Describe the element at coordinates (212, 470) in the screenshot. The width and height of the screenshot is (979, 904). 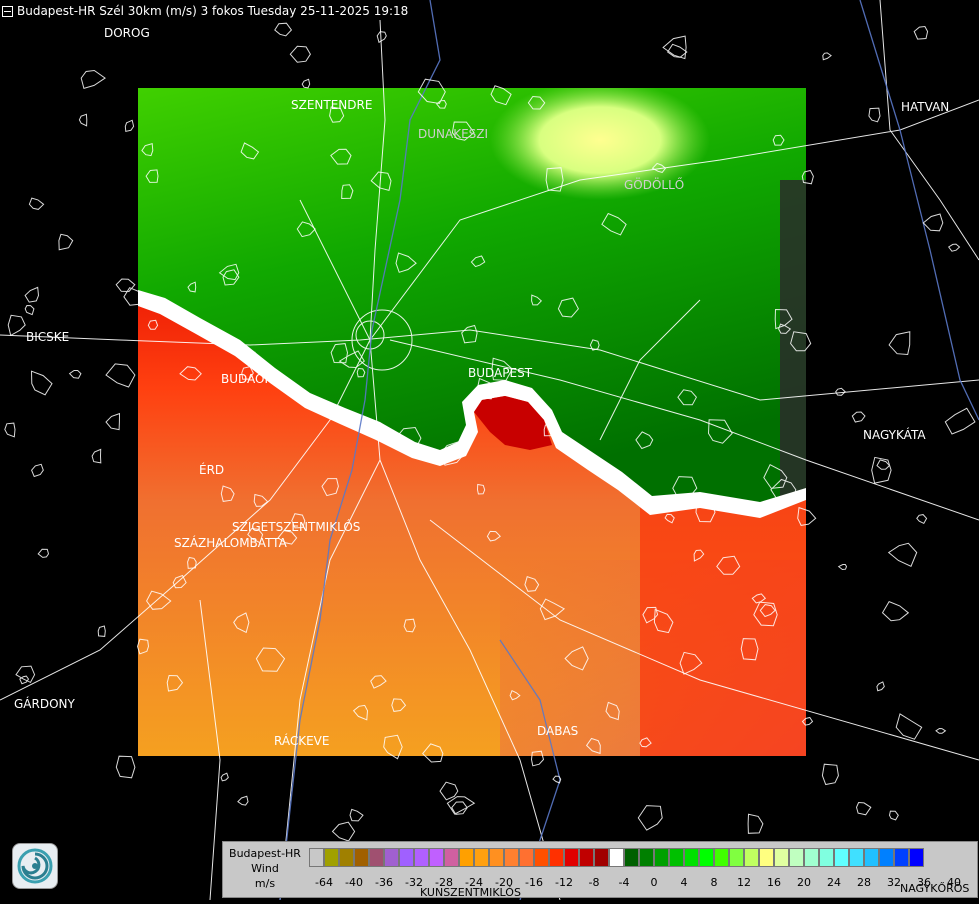
I see `place-label: ÉRD` at that location.